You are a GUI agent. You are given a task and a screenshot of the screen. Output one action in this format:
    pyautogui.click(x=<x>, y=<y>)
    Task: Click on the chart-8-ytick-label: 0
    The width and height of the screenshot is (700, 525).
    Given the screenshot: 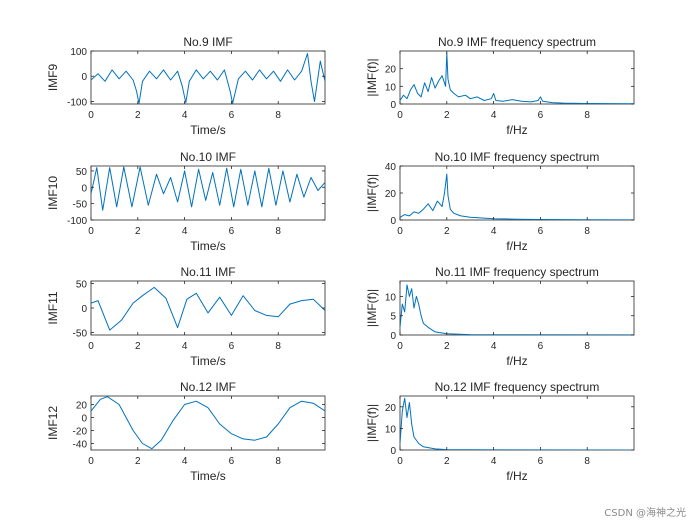 What is the action you would take?
    pyautogui.click(x=393, y=451)
    